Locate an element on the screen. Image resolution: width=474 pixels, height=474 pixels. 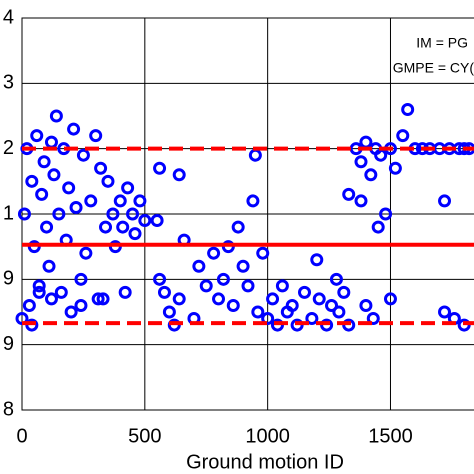
x-tick-label: 0 is located at coordinates (21, 436).